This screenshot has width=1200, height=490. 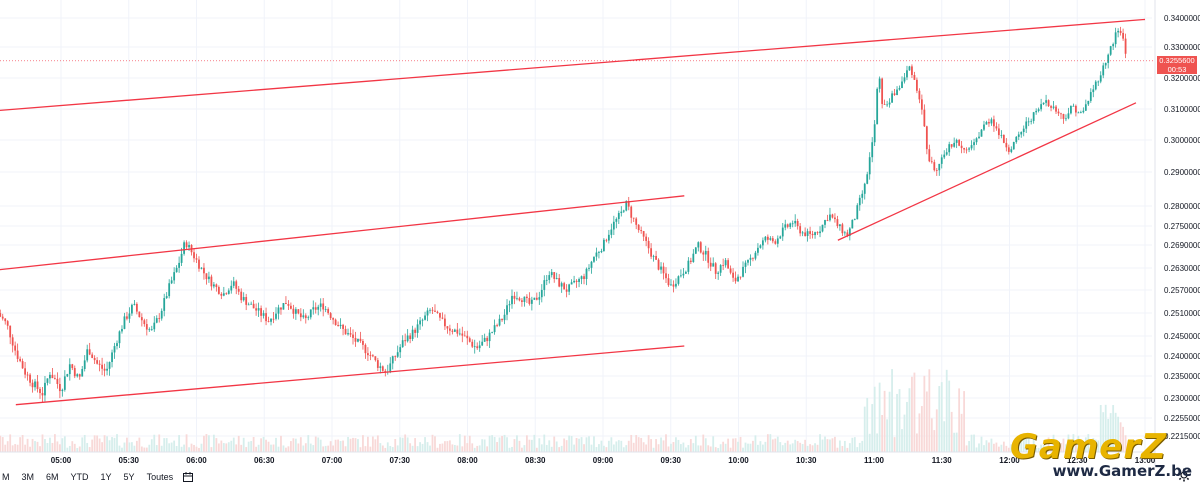 I want to click on range-button-ytd: YTD, so click(x=79, y=477).